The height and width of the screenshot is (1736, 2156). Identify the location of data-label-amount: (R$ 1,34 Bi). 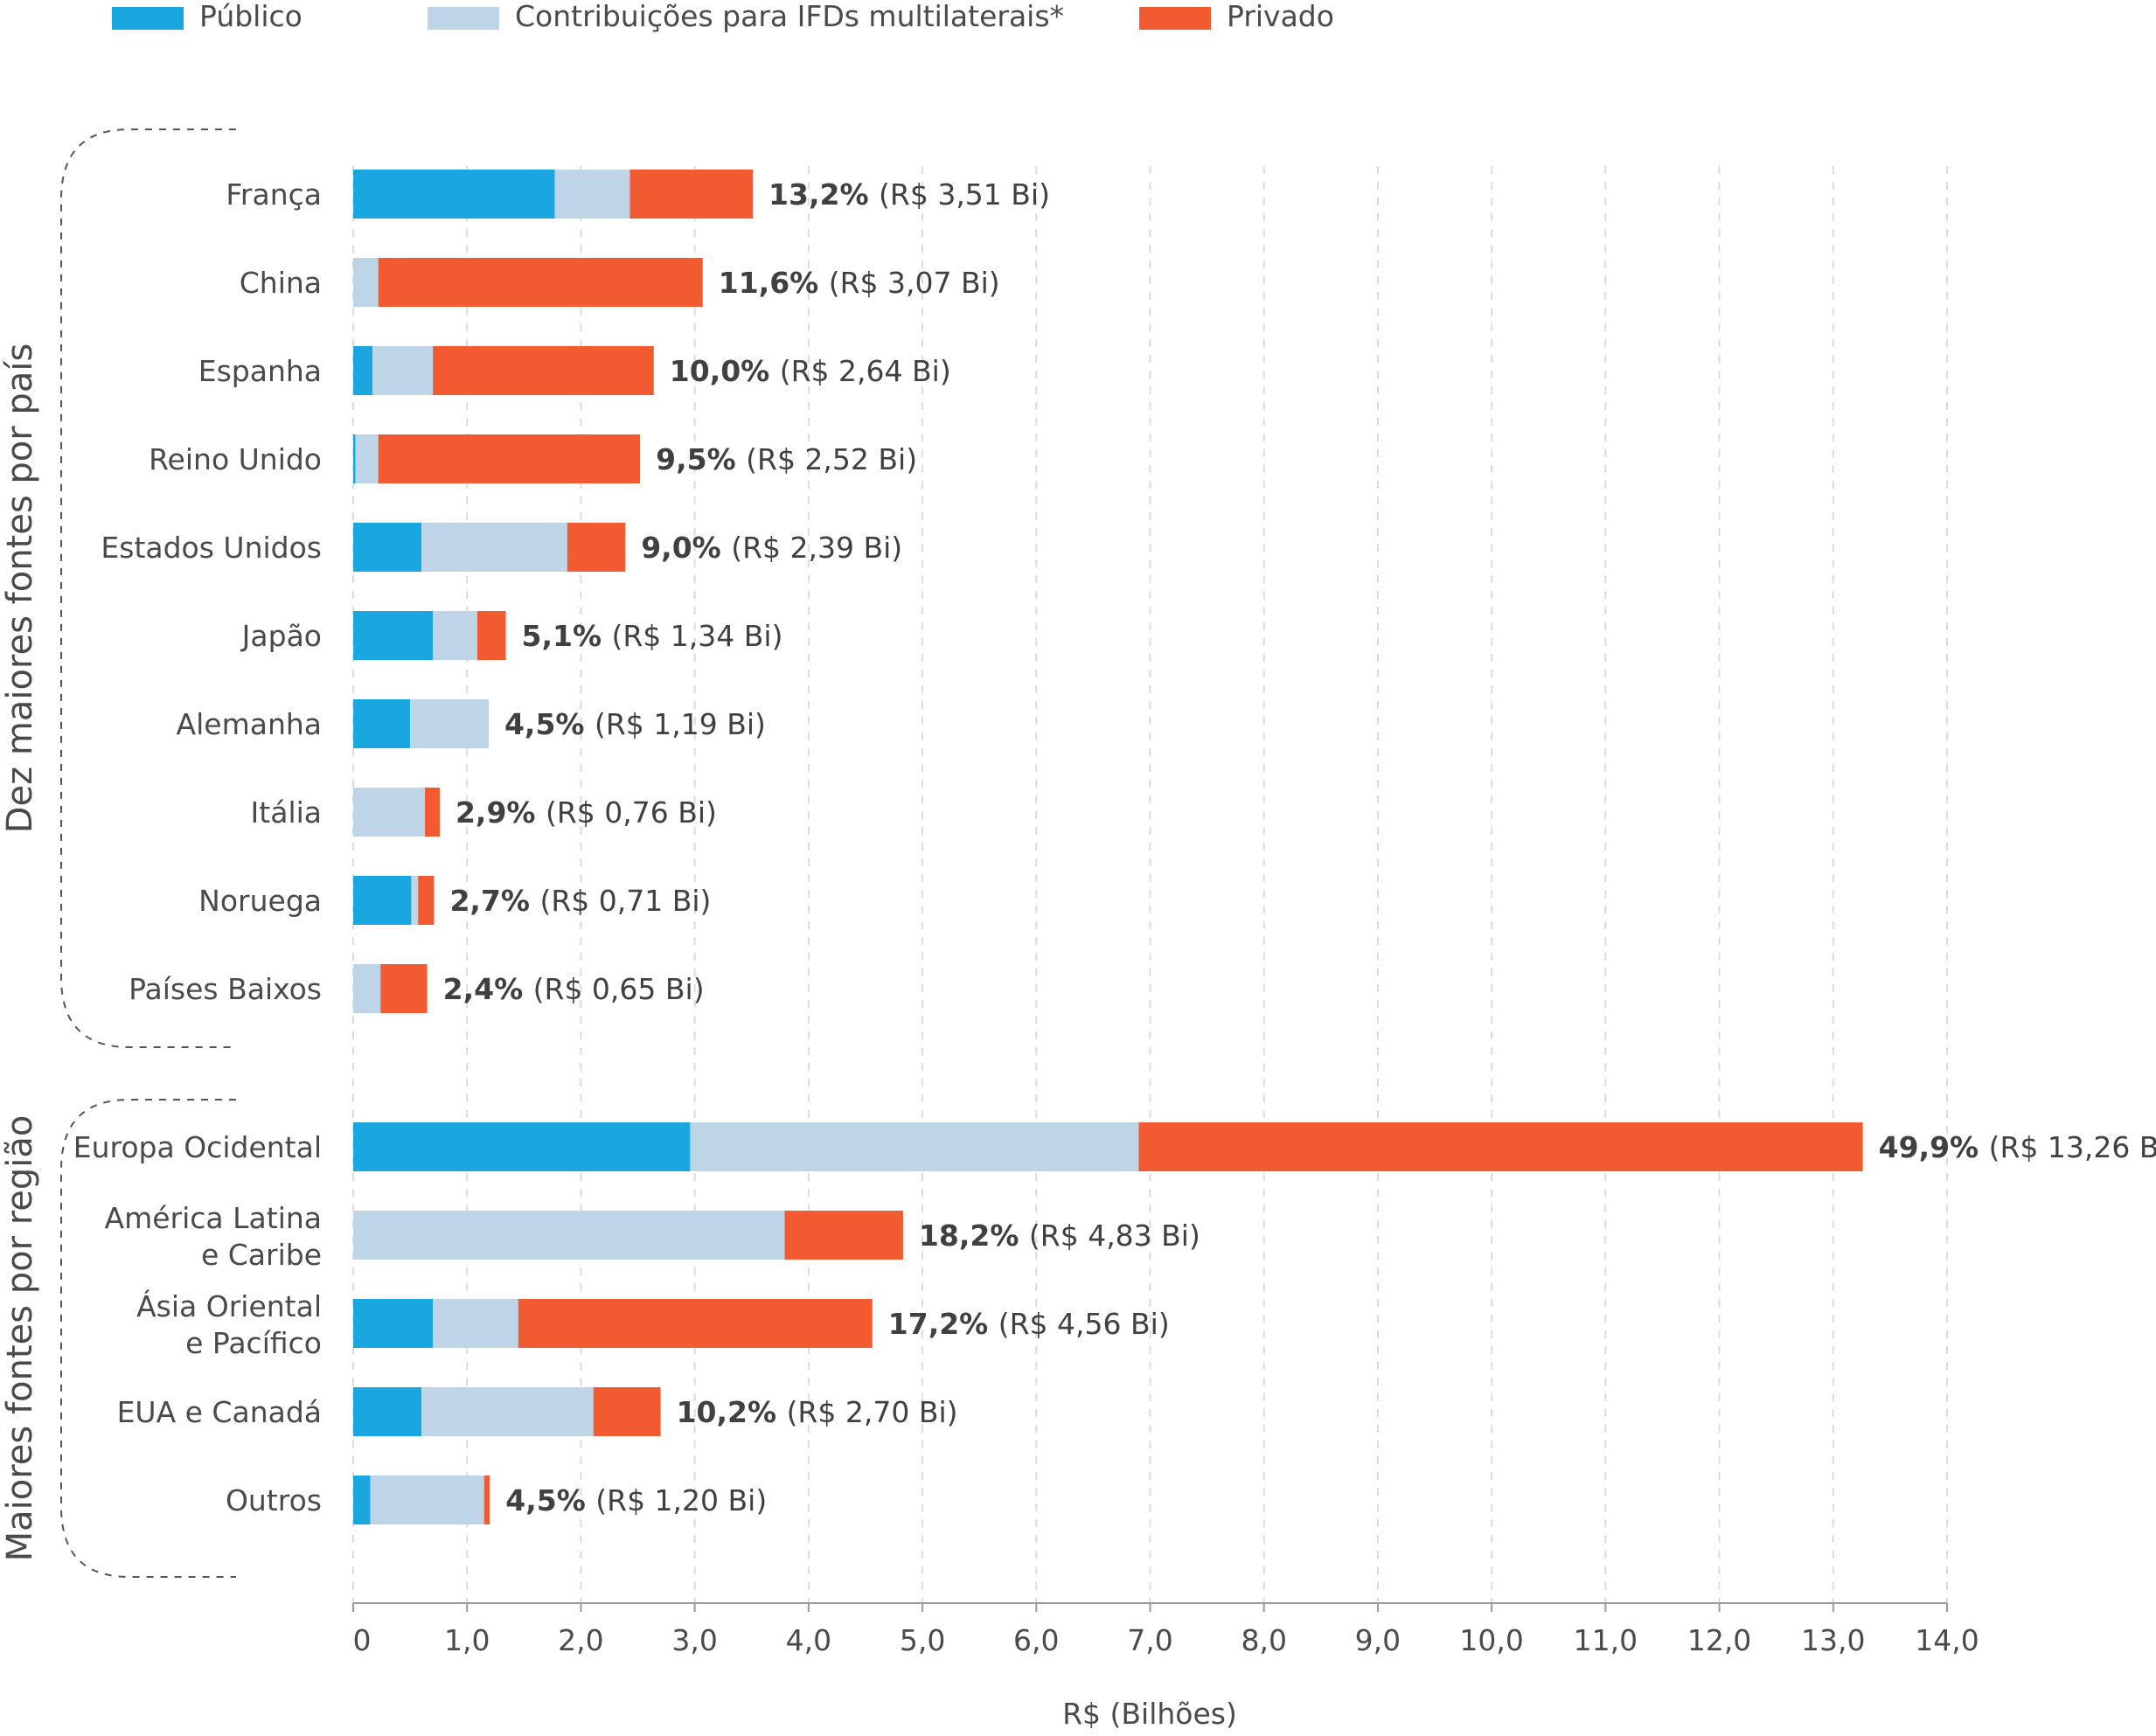
(697, 636).